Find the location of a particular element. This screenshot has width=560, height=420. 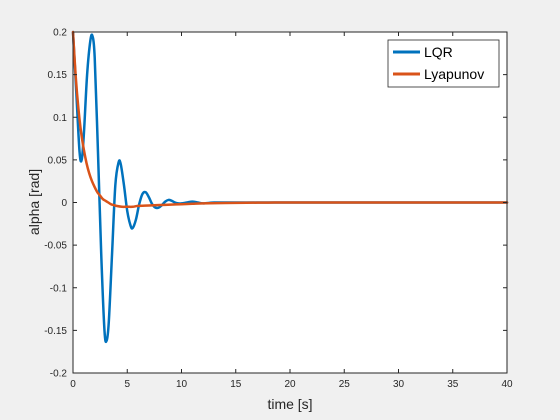

y-tick-label: -0.1 is located at coordinates (59, 288).